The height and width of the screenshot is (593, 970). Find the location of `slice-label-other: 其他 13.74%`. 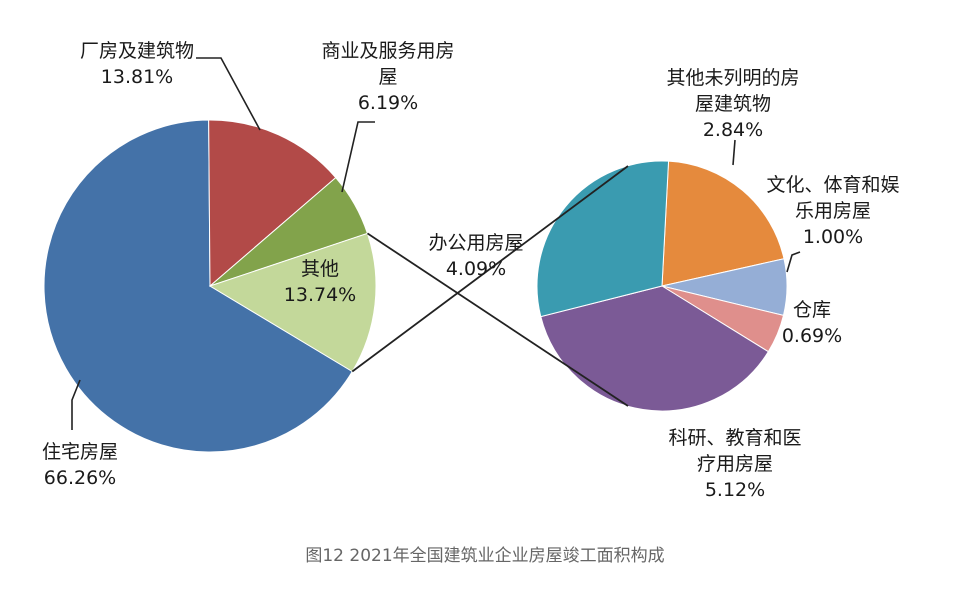

slice-label-other: 其他 13.74% is located at coordinates (320, 282).